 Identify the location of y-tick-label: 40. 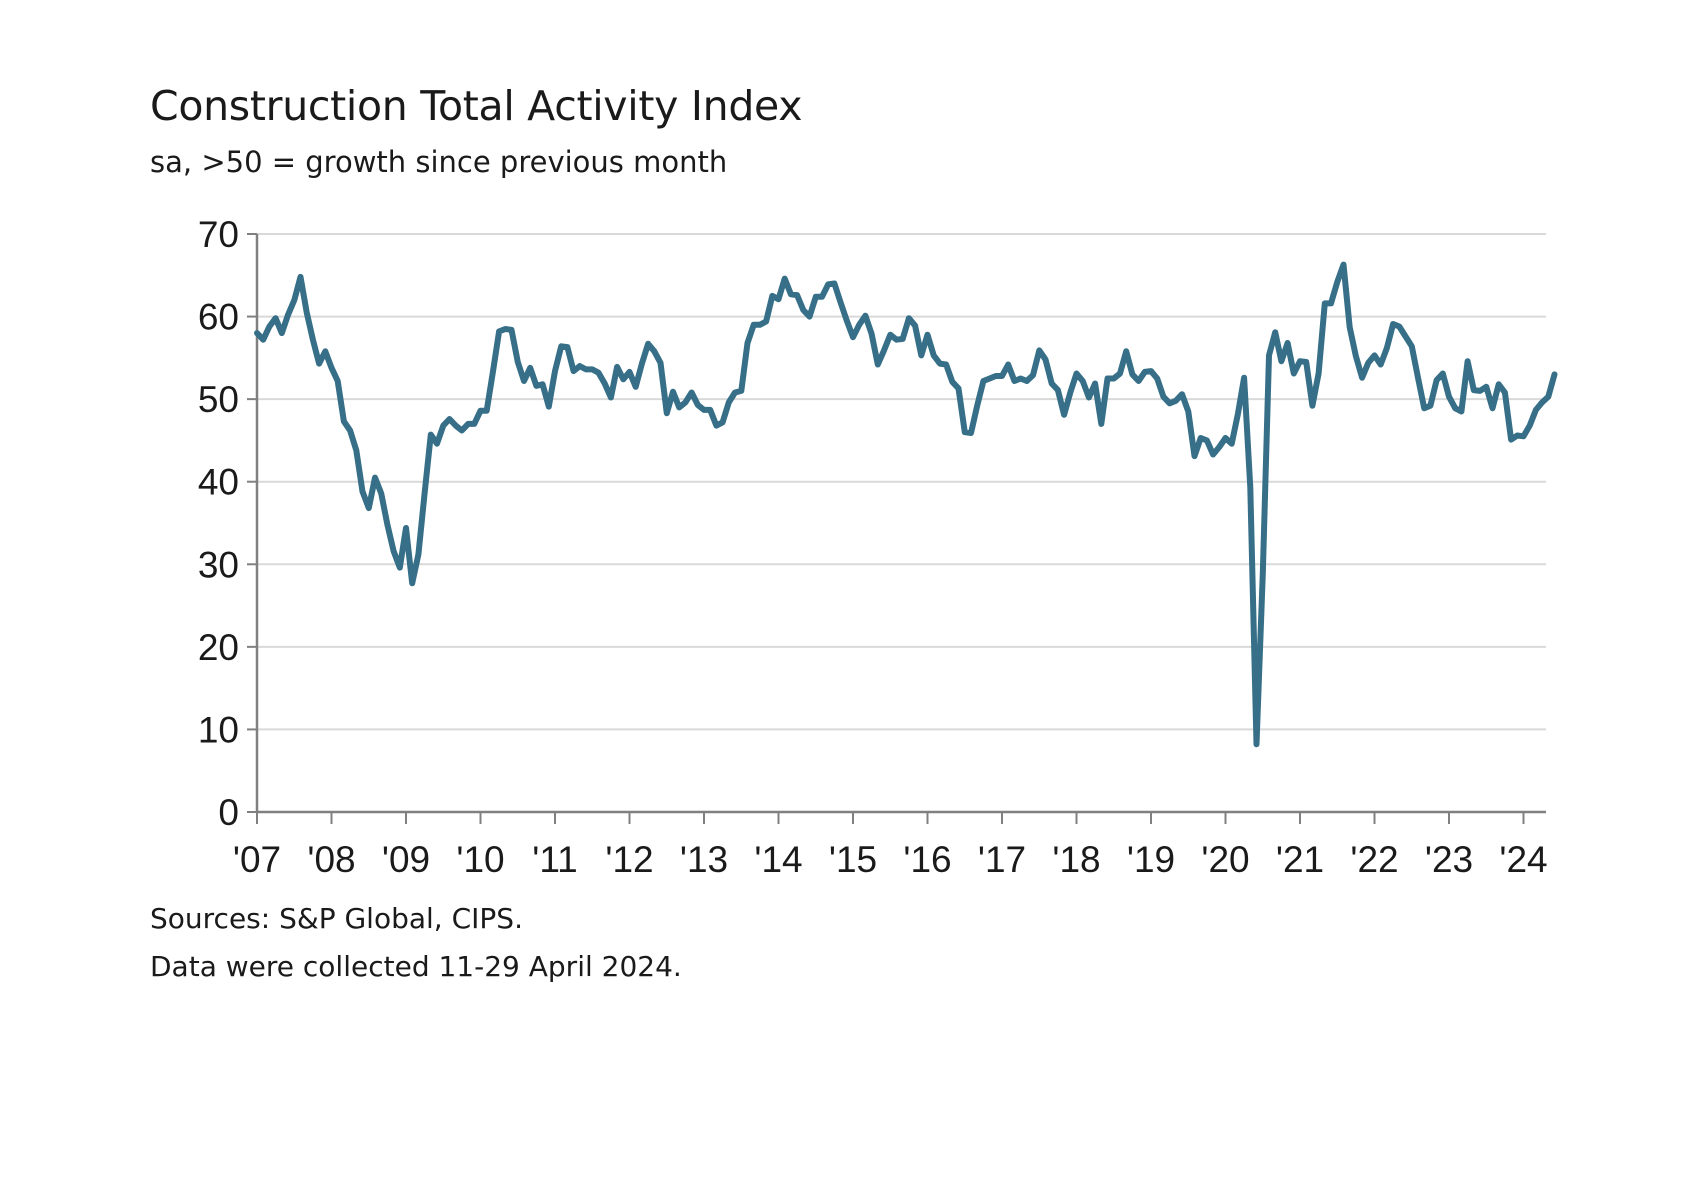
(218, 482).